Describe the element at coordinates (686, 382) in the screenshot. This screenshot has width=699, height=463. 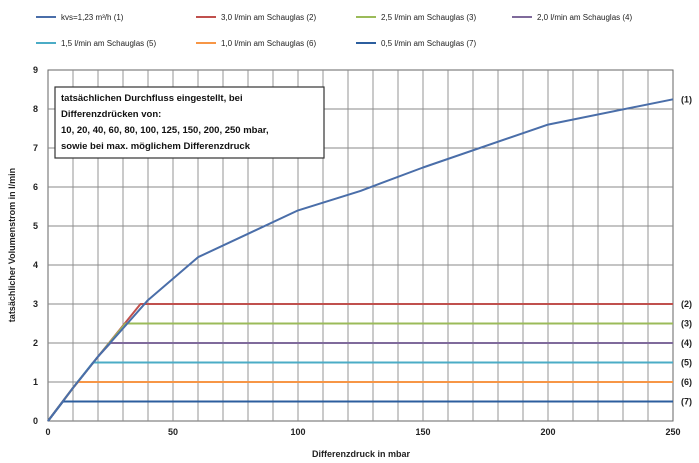
I see `series-tag-6: (6)` at that location.